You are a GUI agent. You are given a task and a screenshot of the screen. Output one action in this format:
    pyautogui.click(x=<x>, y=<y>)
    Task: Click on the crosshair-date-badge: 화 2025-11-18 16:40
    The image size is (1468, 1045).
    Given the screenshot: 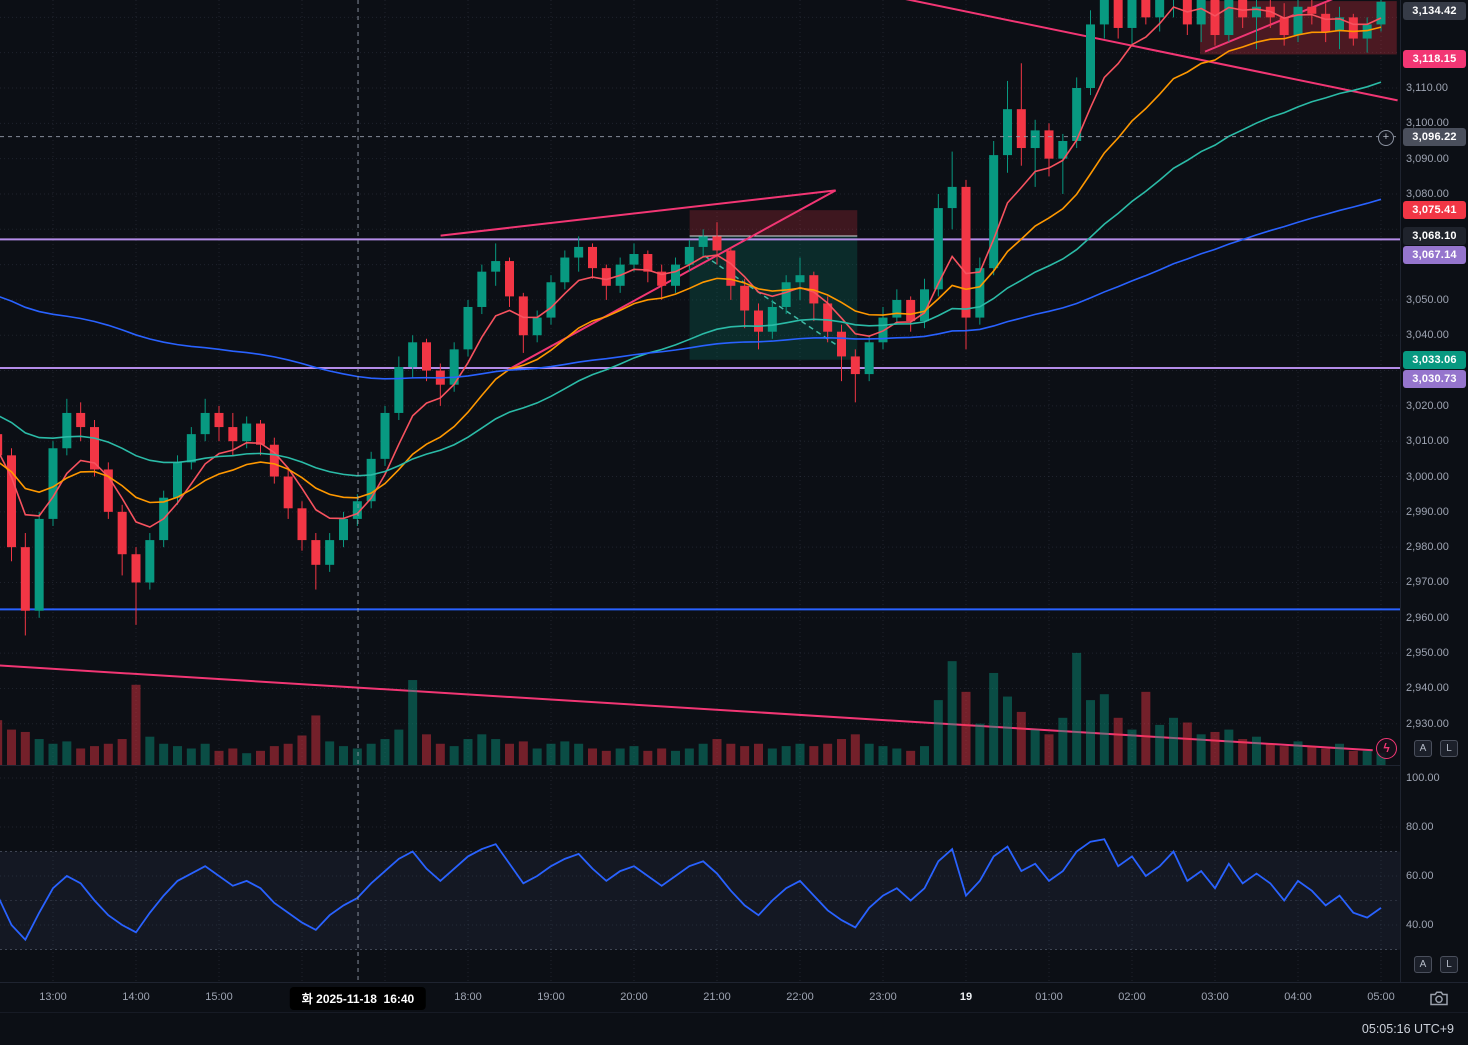 What is the action you would take?
    pyautogui.click(x=358, y=998)
    